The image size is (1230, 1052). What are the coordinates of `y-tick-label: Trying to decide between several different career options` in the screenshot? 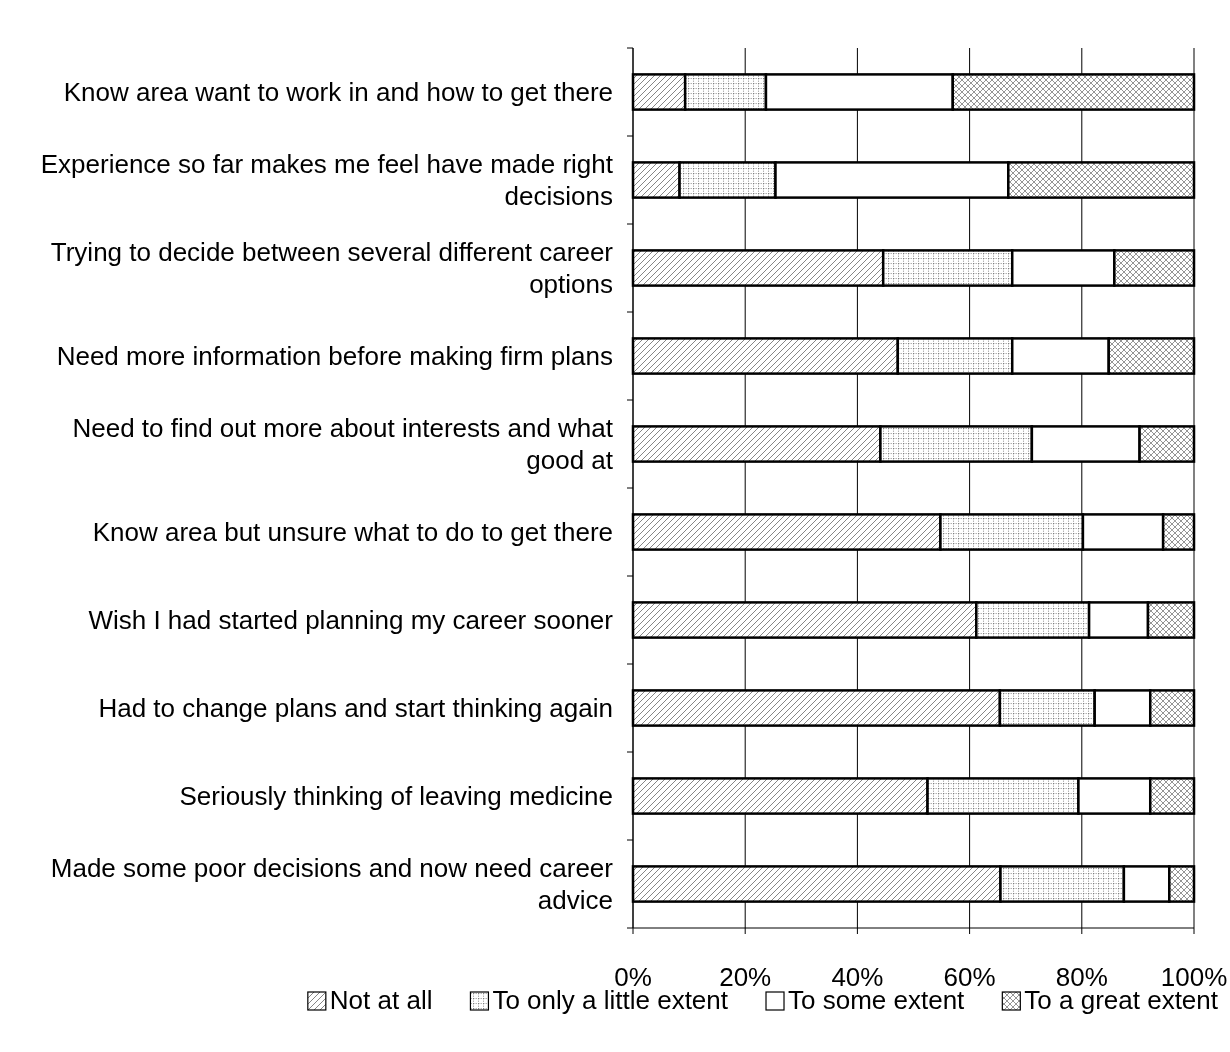 It's located at (332, 268).